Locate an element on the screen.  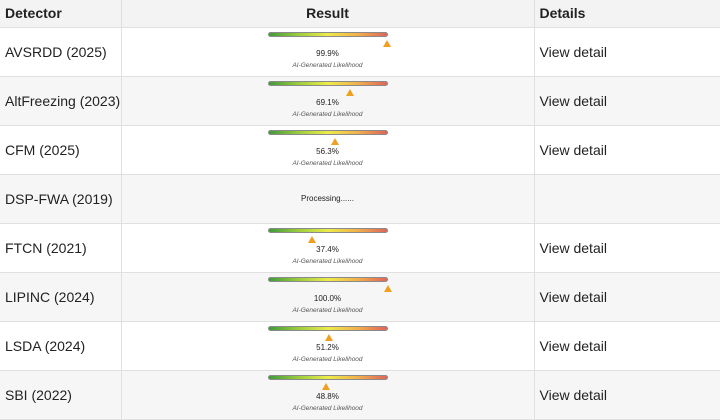
result-cell: 99.9% AI-Generated Likelihood is located at coordinates (328, 52).